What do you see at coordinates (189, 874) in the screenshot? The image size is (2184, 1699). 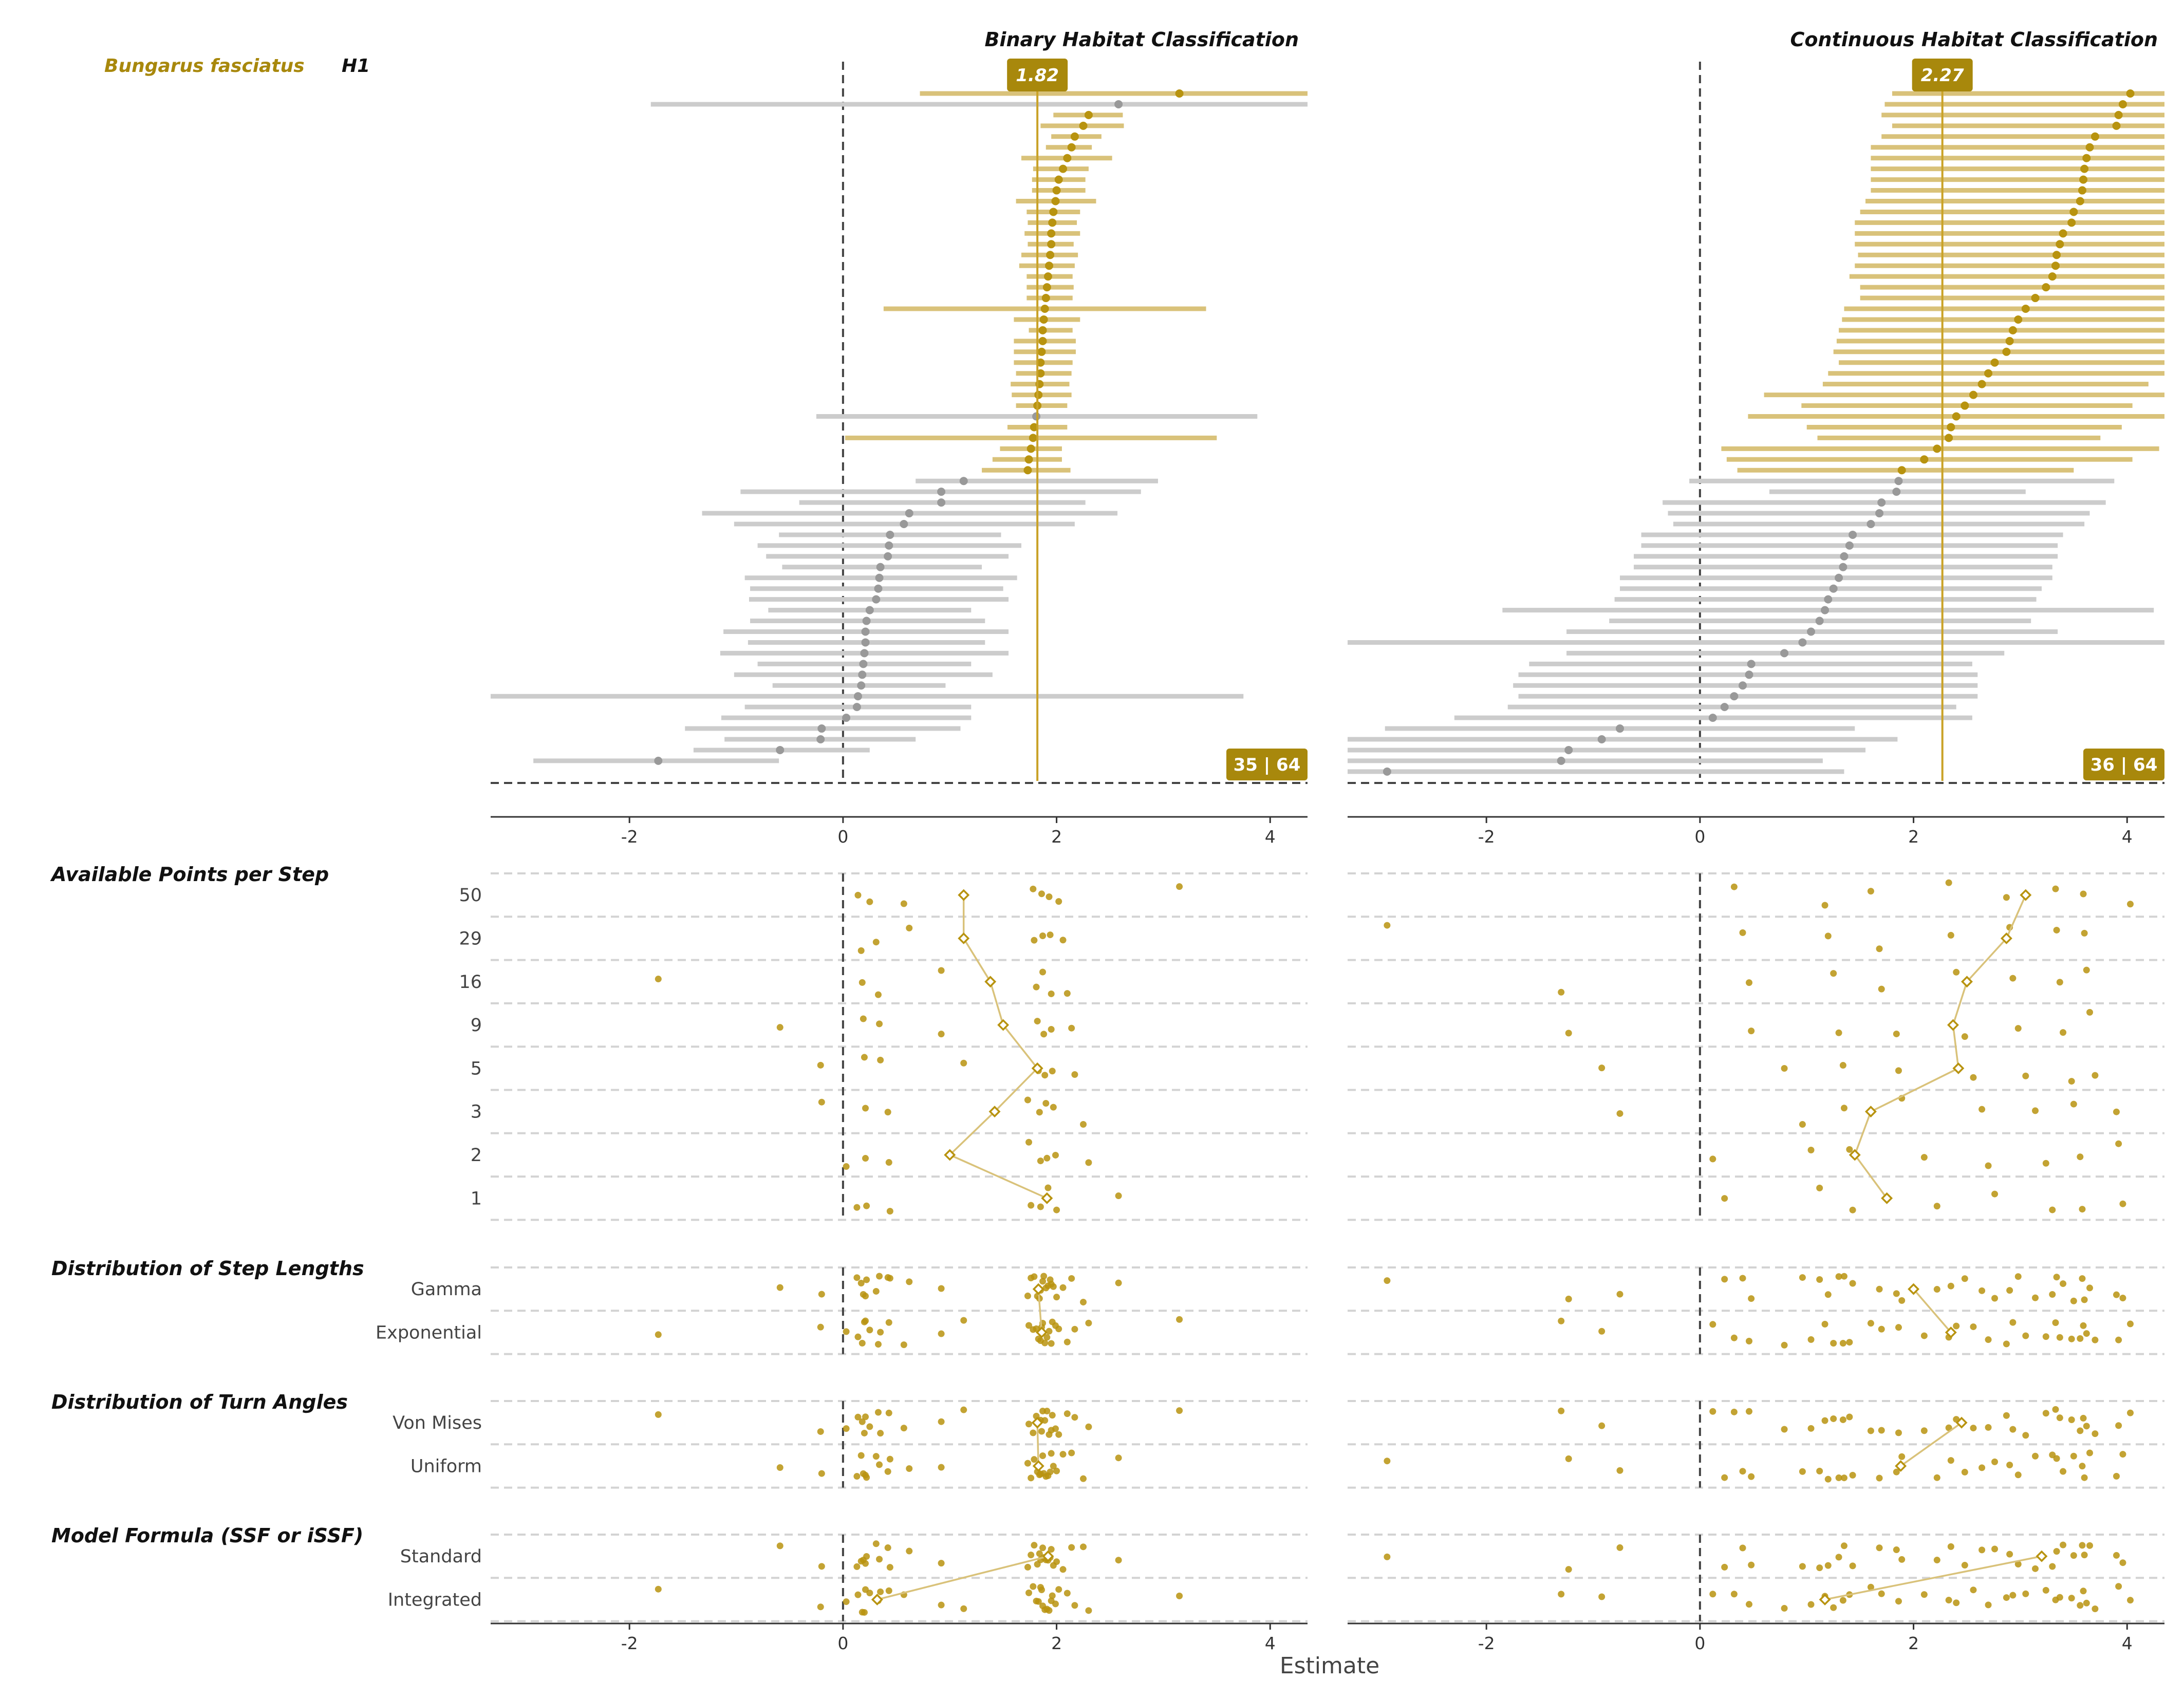 I see `spec-group-title: Available Points per Step` at bounding box center [189, 874].